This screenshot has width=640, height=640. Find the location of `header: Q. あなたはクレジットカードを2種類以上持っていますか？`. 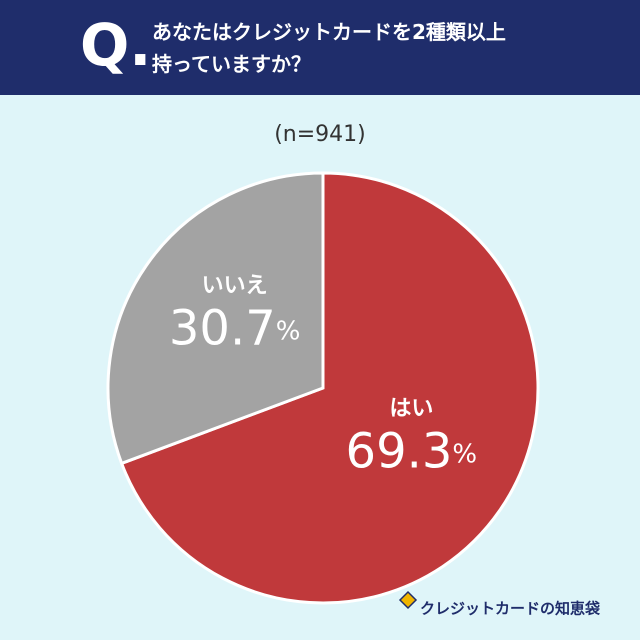

header: Q. あなたはクレジットカードを2種類以上持っていますか？ is located at coordinates (320, 47).